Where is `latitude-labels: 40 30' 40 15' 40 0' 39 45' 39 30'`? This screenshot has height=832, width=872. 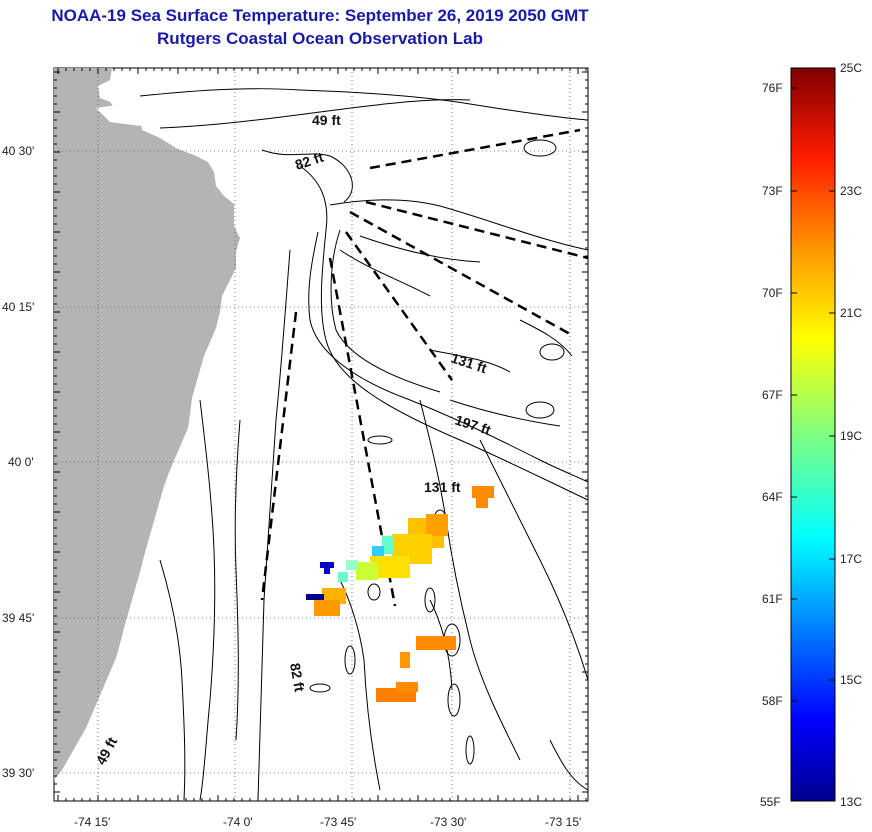 latitude-labels: 40 30' 40 15' 40 0' 39 45' 39 30' is located at coordinates (18, 462).